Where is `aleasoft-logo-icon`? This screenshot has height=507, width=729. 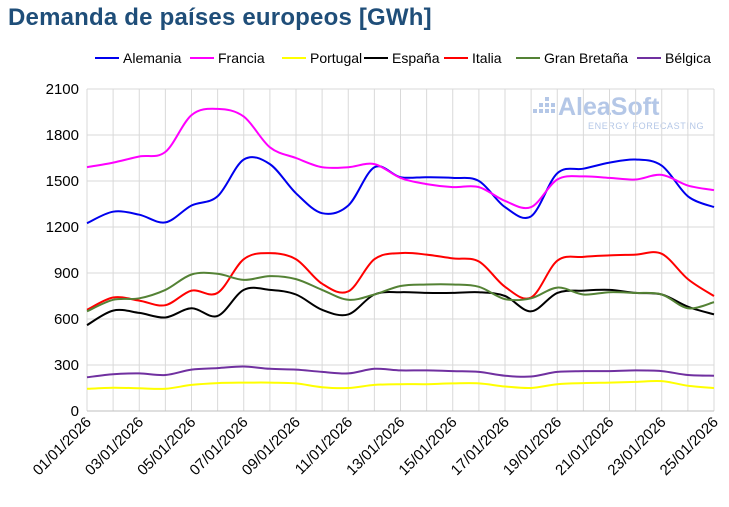 aleasoft-logo-icon is located at coordinates (544, 105).